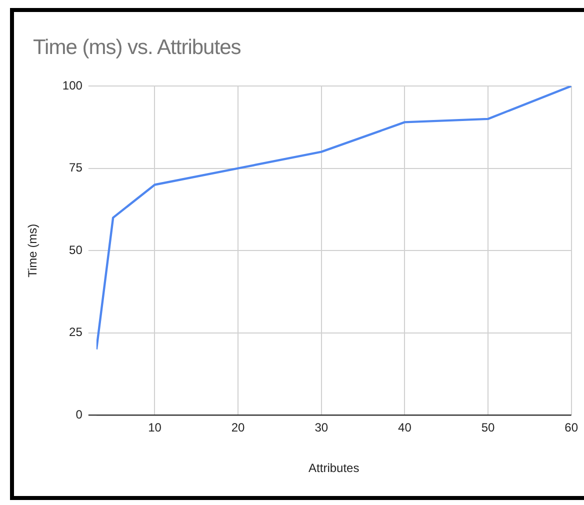 The height and width of the screenshot is (505, 584). What do you see at coordinates (137, 48) in the screenshot?
I see `chart-title: Time (ms) vs. Attributes` at bounding box center [137, 48].